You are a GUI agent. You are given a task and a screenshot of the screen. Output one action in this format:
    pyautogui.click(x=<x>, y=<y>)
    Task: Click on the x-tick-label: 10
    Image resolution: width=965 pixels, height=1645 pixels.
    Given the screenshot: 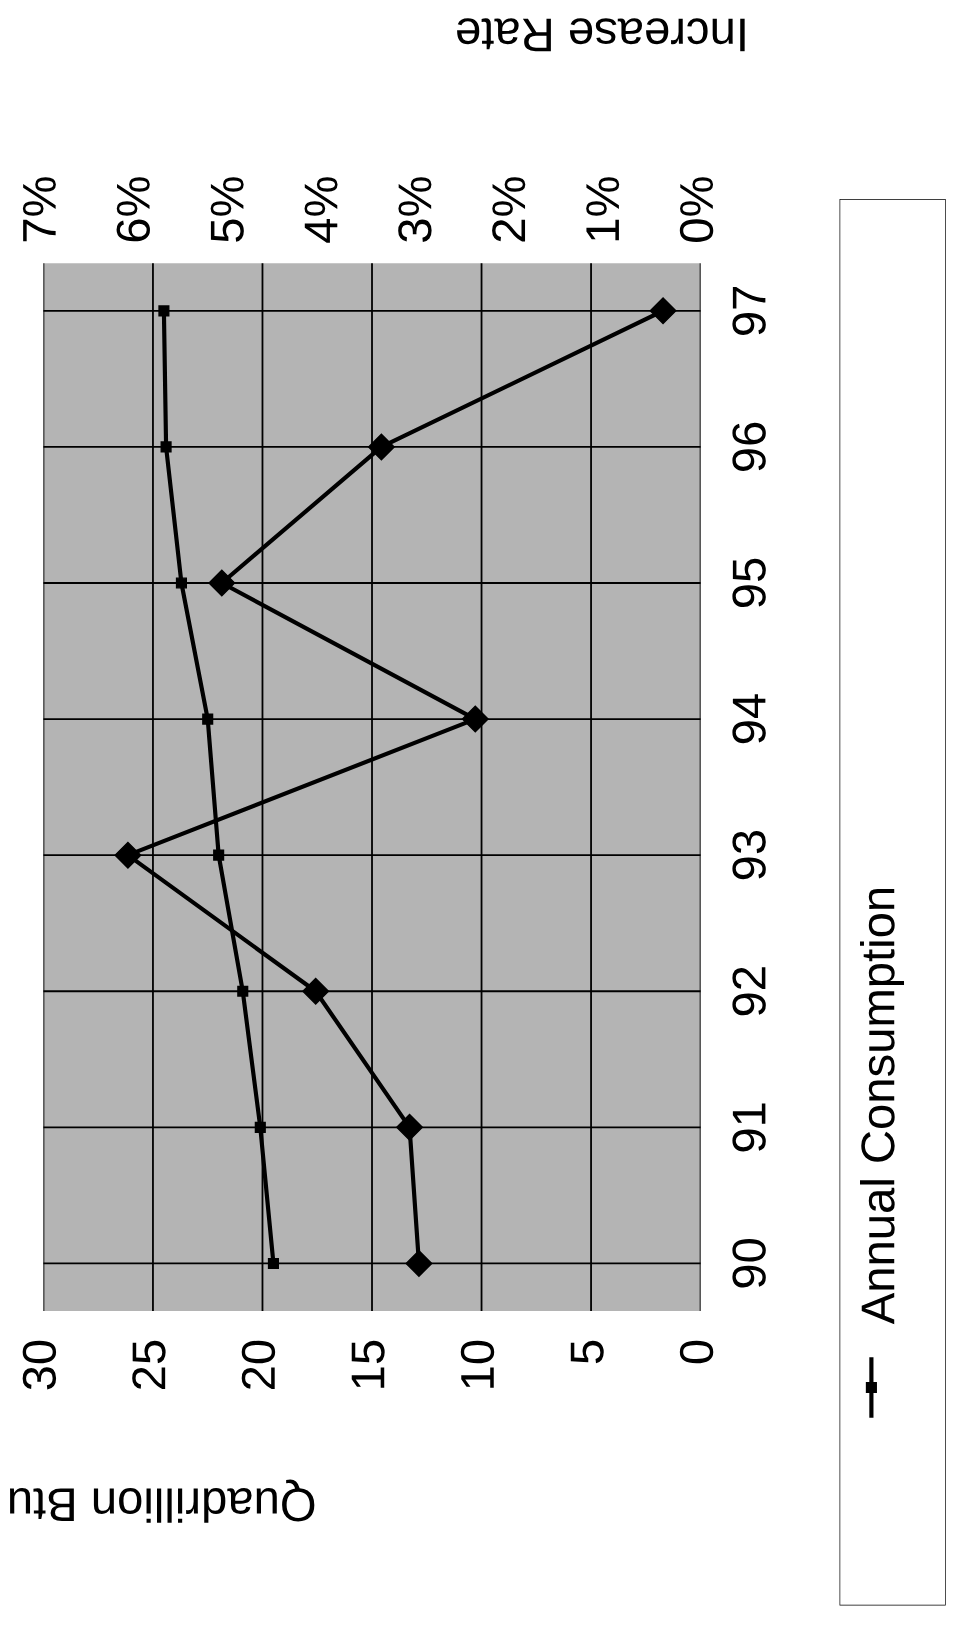 What is the action you would take?
    pyautogui.click(x=477, y=1364)
    